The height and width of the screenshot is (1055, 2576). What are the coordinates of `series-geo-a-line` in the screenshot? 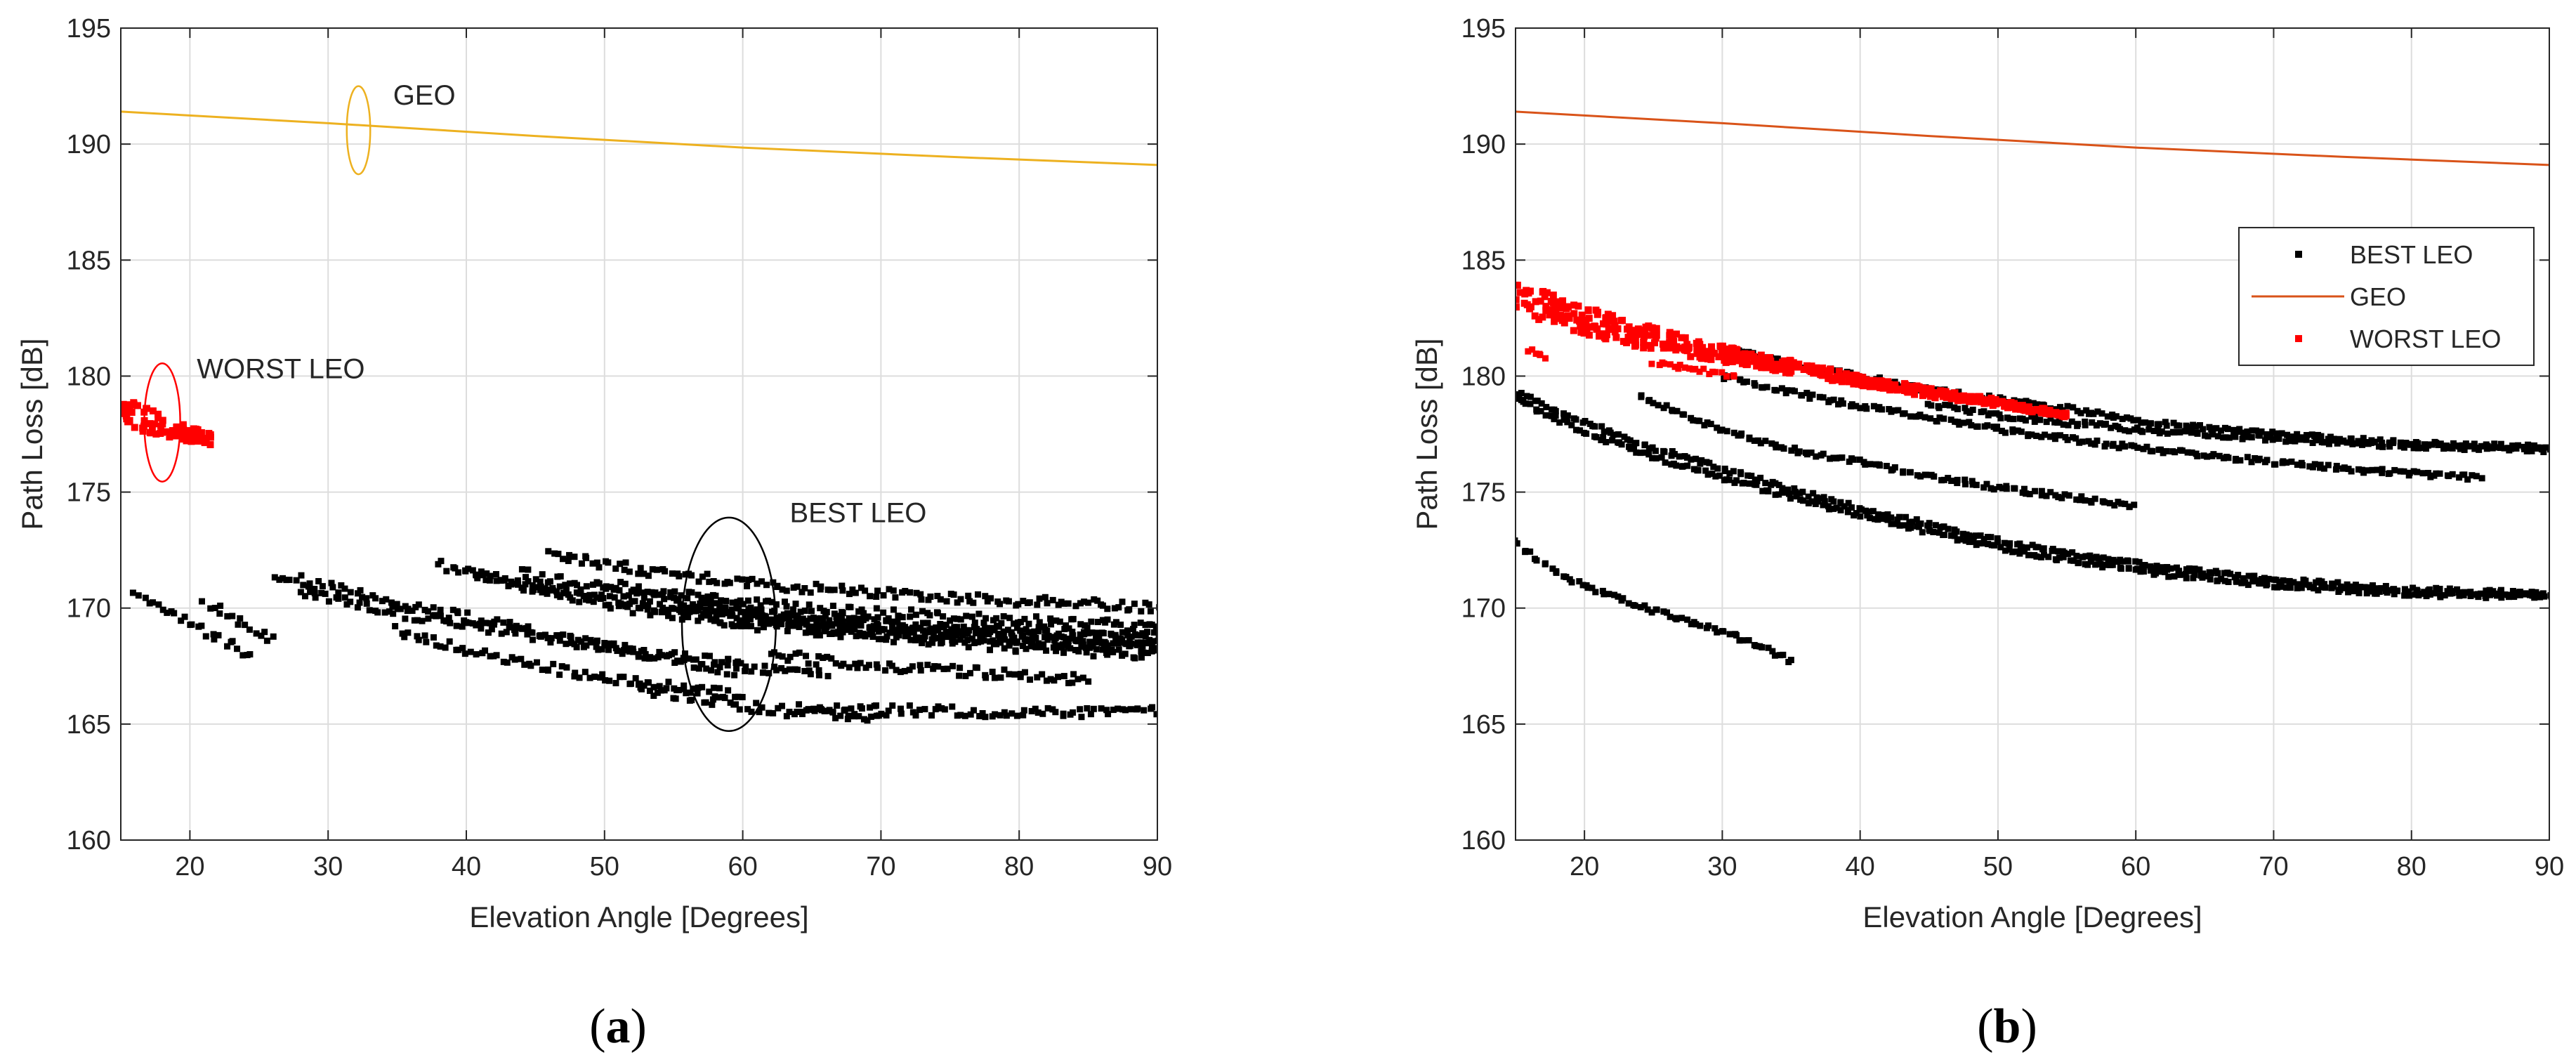 It's located at (639, 138).